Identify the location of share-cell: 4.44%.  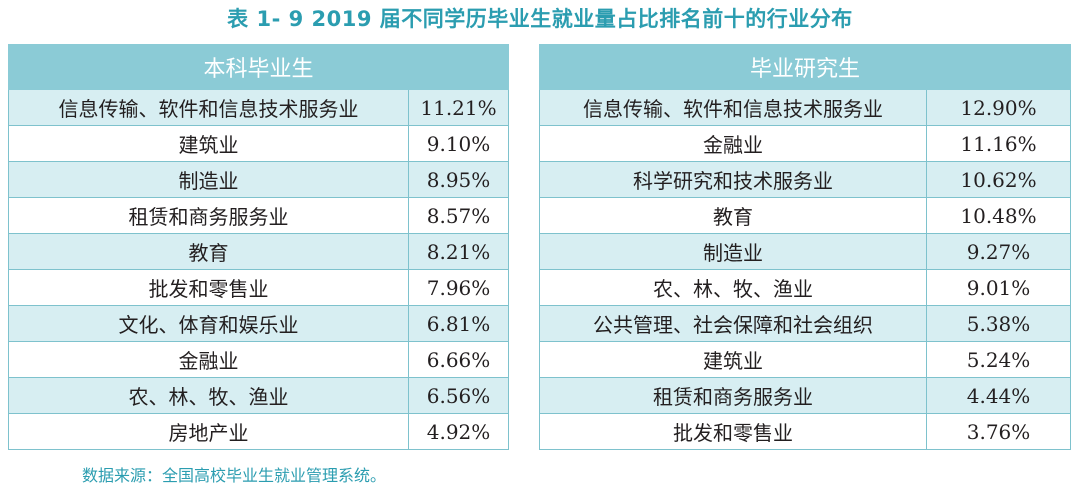
(998, 395).